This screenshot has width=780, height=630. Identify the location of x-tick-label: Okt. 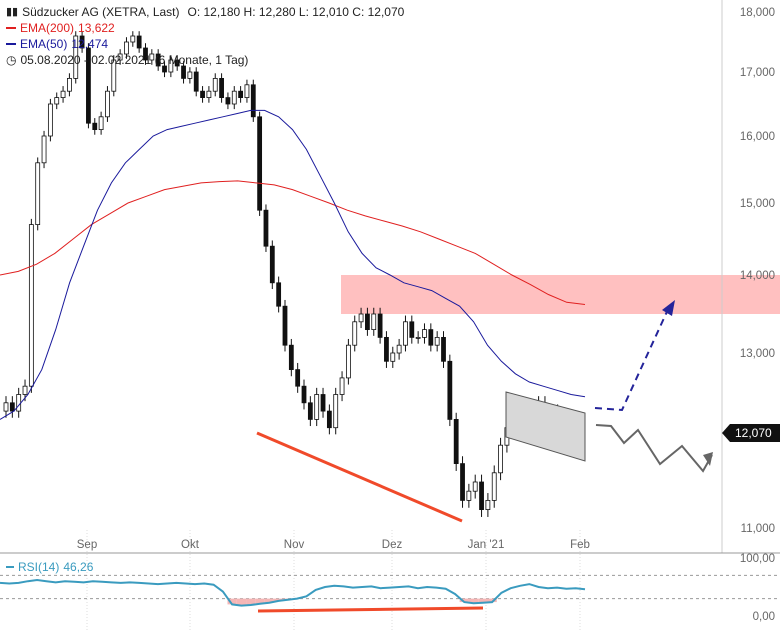
(190, 545).